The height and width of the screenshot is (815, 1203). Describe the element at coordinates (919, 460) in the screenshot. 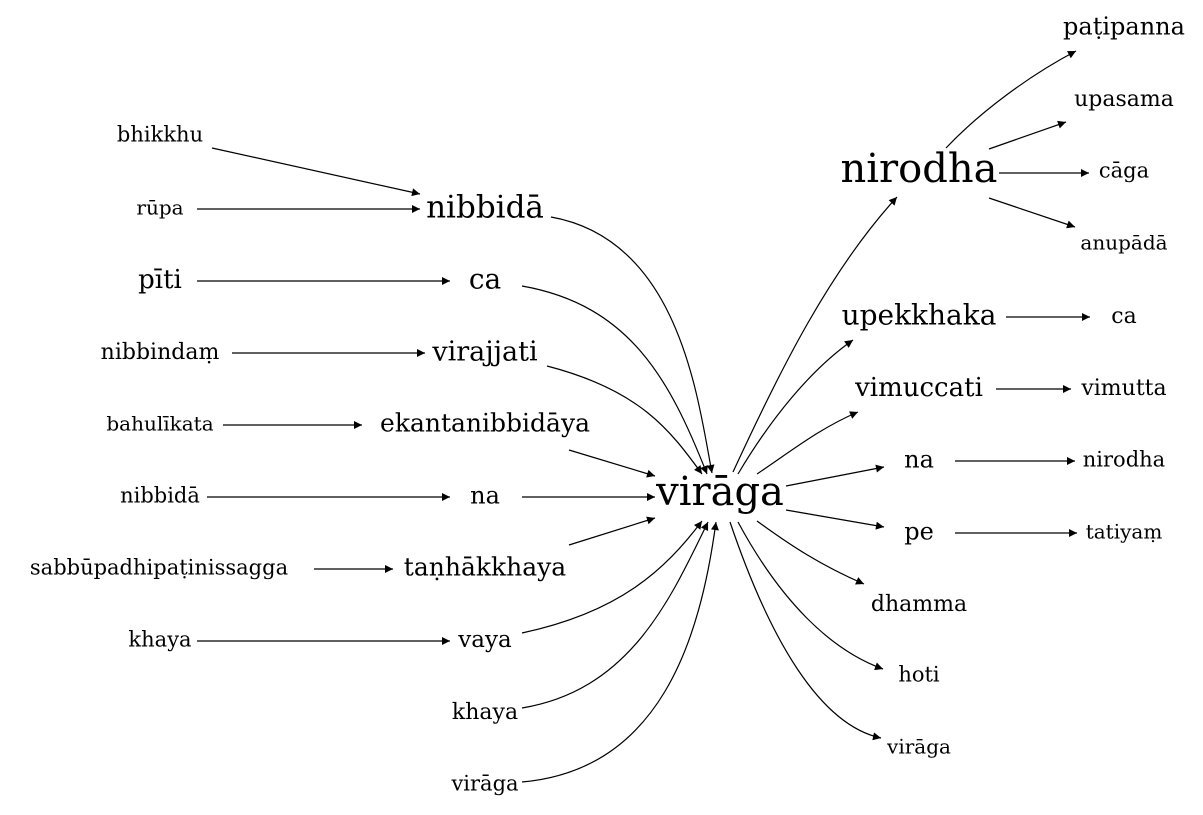

I see `node-na-right: na` at that location.